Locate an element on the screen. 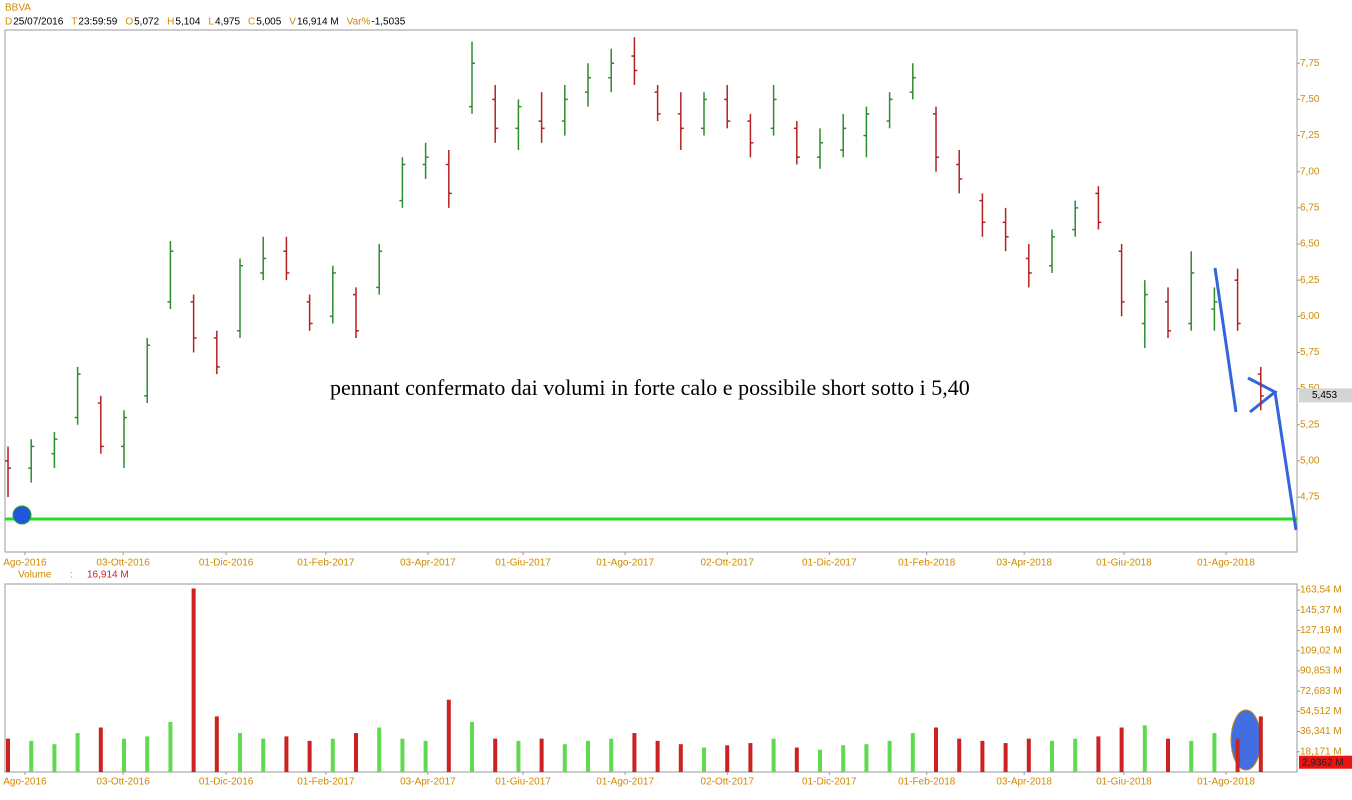 The height and width of the screenshot is (800, 1352). y-tick-label: 109,02 M is located at coordinates (1321, 650).